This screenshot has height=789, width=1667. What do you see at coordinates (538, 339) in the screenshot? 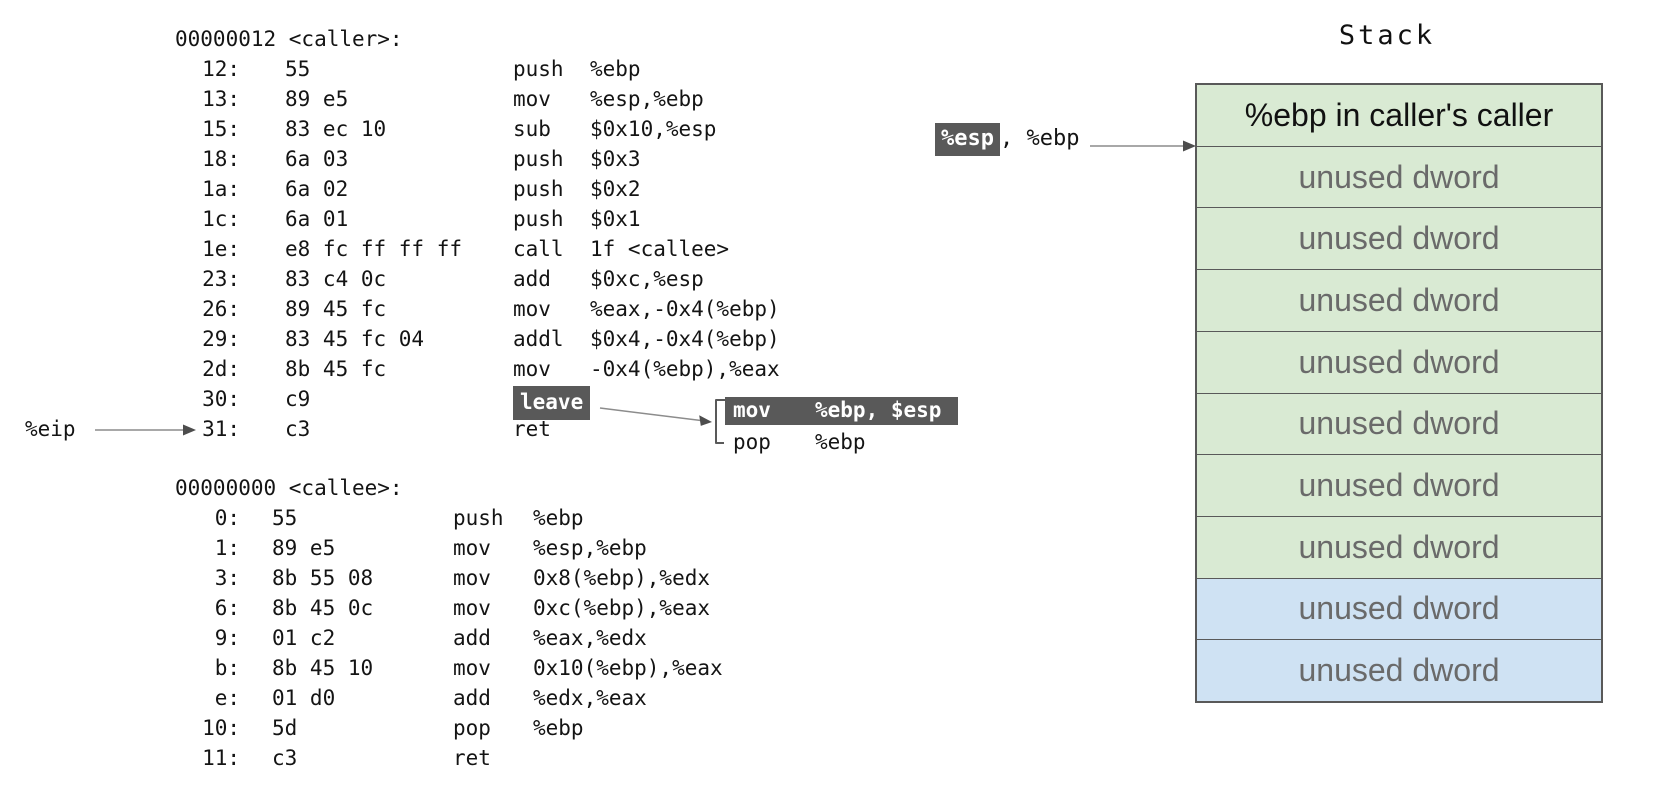
I see `asm-mnemonic: addl` at bounding box center [538, 339].